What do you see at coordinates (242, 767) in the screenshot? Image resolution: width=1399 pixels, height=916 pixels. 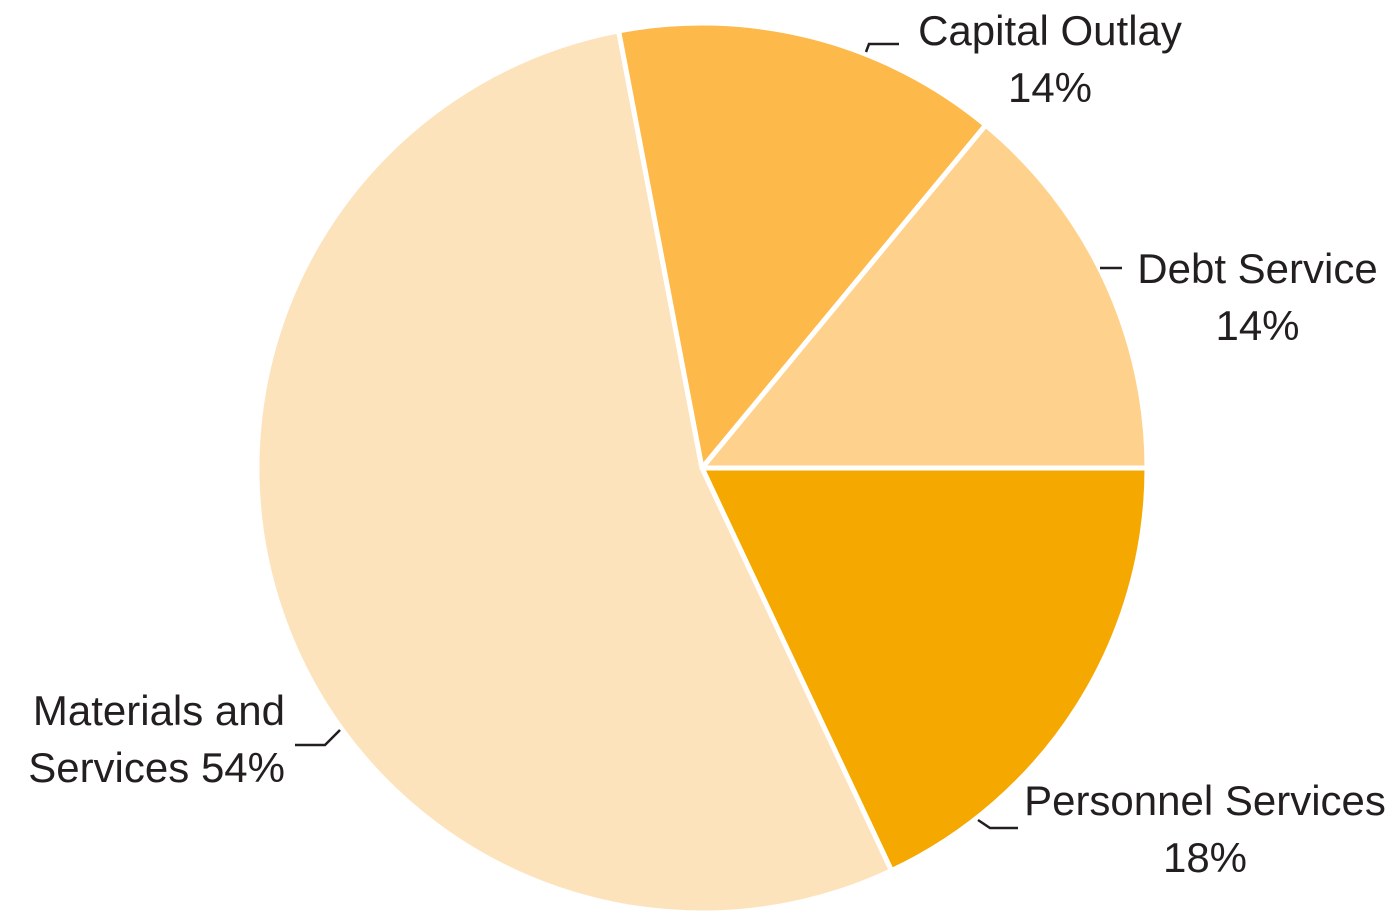 I see `value-label: 54%` at bounding box center [242, 767].